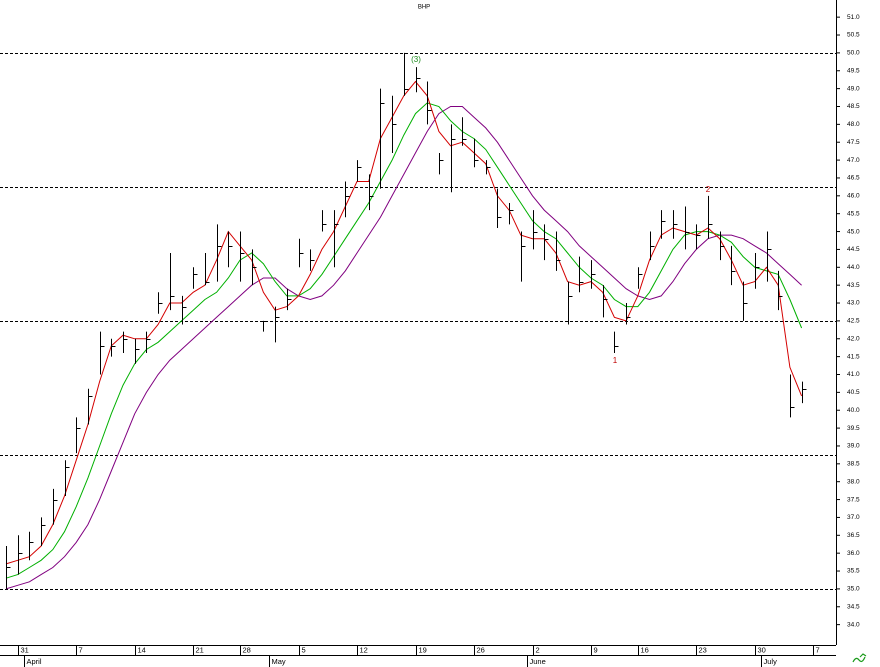  Describe the element at coordinates (853, 213) in the screenshot. I see `y-tick-label: 45.5` at that location.